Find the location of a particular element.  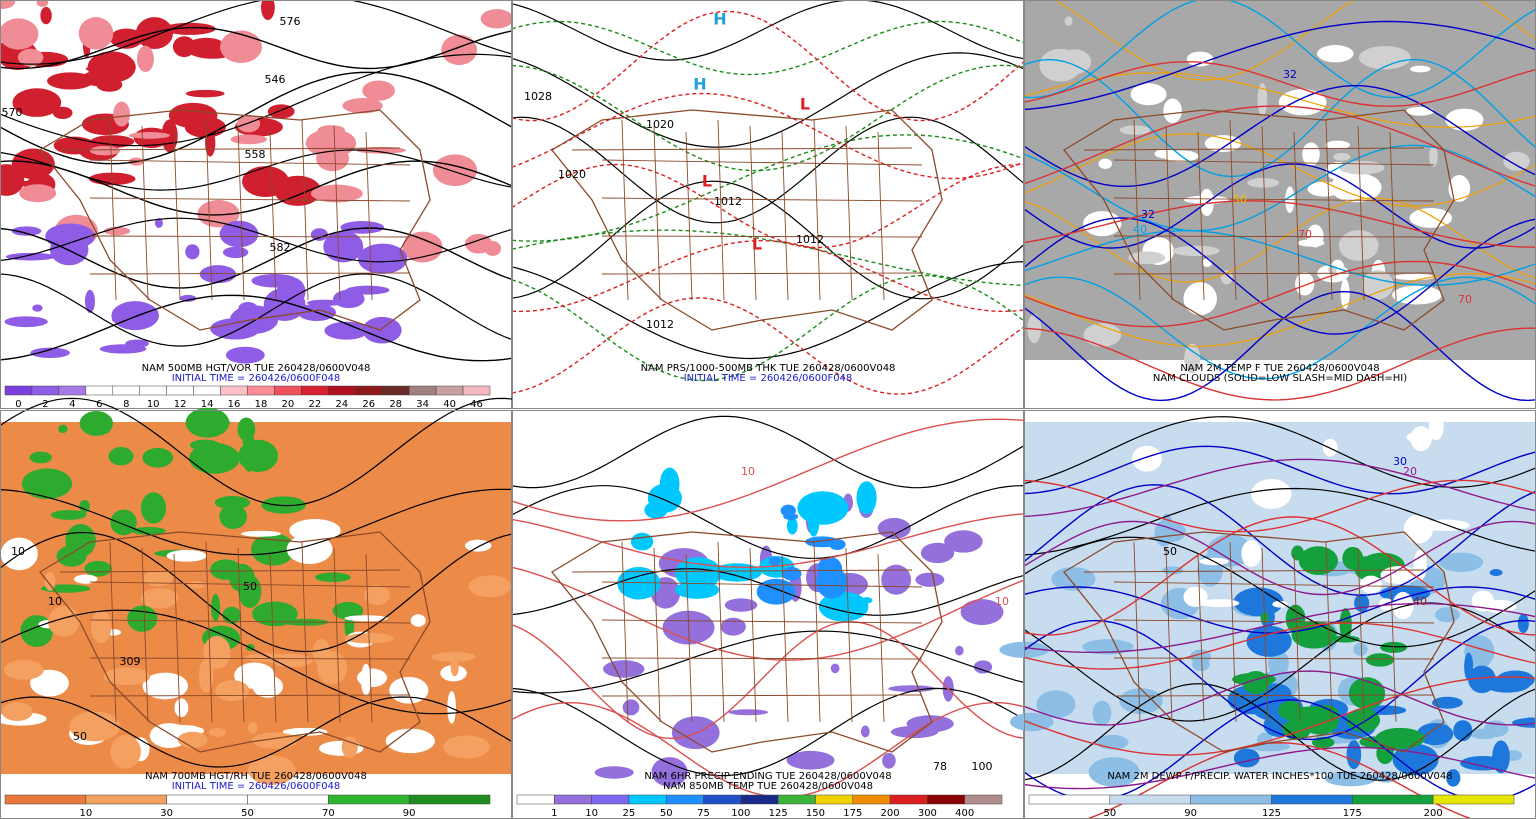

contour-label: 50 is located at coordinates (1170, 551).